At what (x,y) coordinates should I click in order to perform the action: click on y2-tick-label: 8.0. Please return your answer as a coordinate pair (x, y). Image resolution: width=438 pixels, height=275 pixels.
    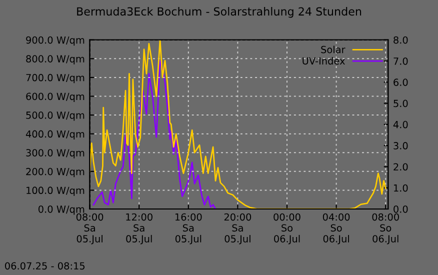
    Looking at the image, I should click on (401, 40).